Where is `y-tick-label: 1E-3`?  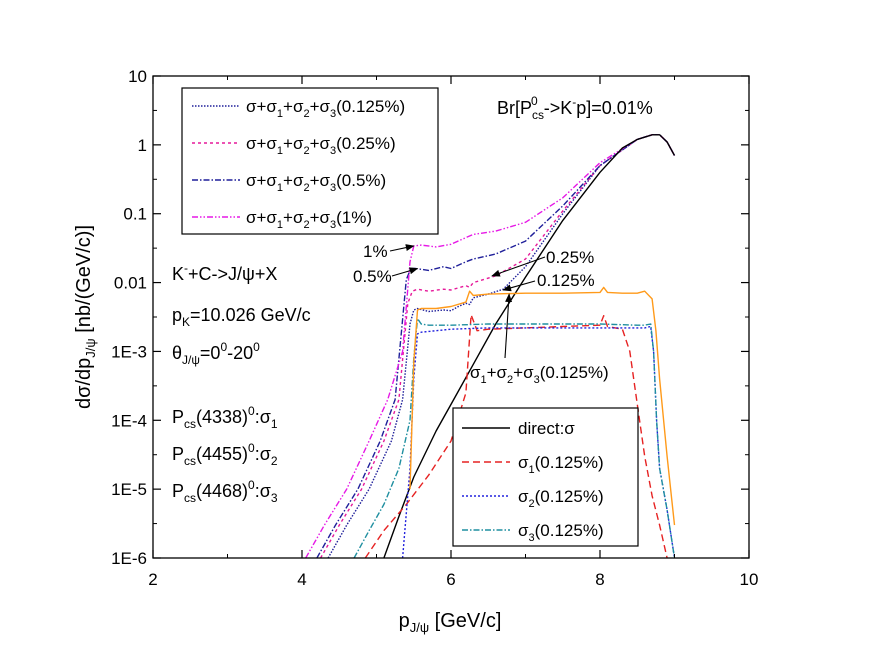
y-tick-label: 1E-3 is located at coordinates (129, 351).